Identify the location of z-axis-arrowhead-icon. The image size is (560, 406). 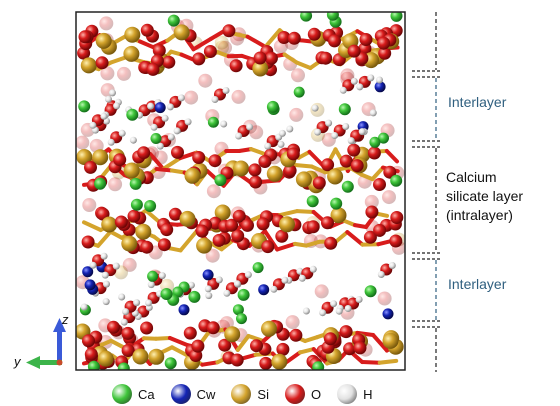
(59, 325).